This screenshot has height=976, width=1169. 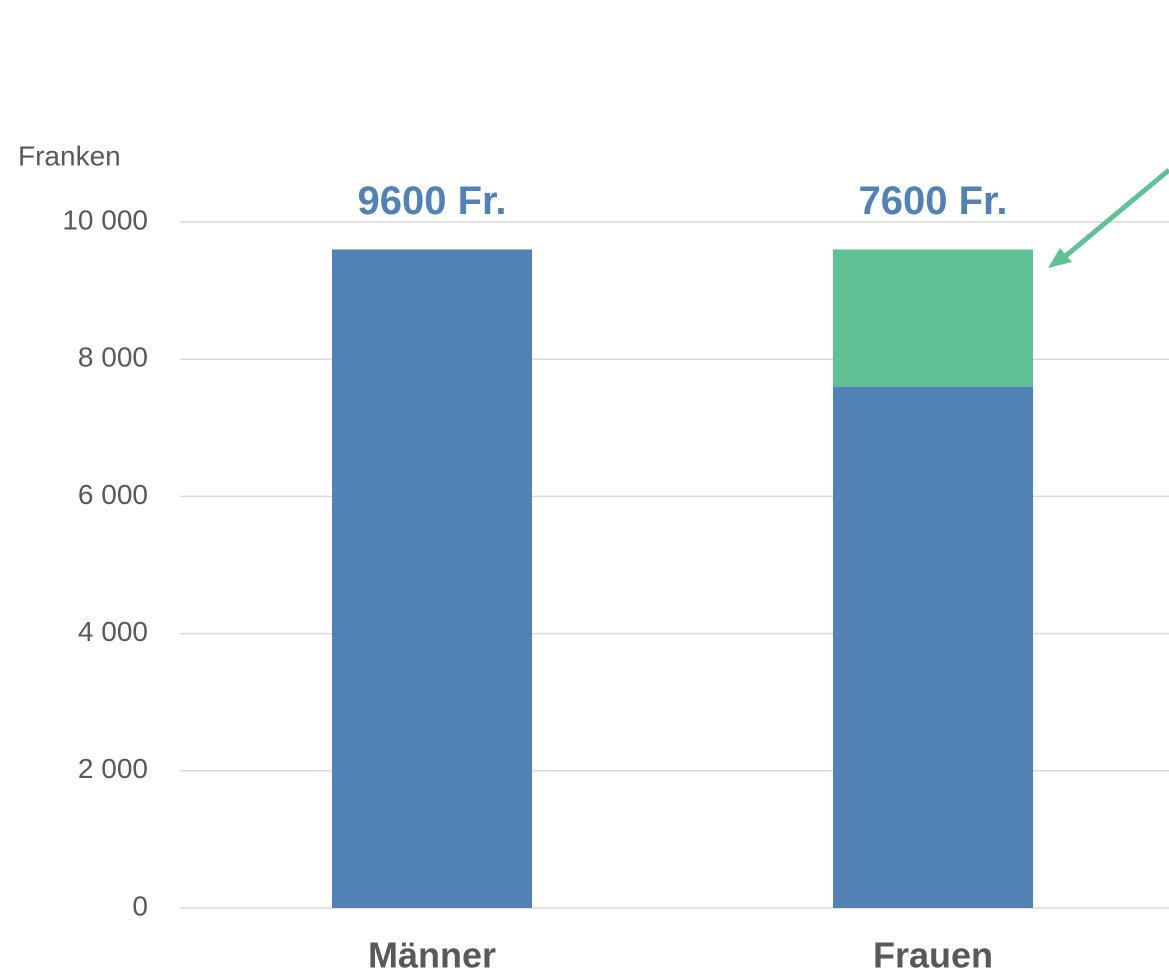 I want to click on y-tick-label: 2 000, so click(x=113, y=768).